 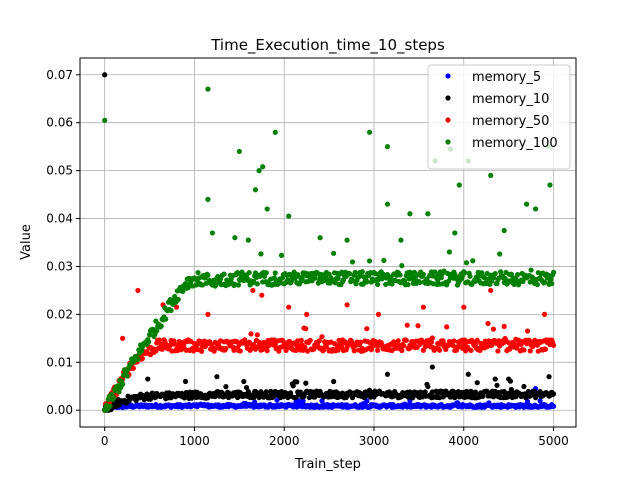 What do you see at coordinates (327, 45) in the screenshot?
I see `chart-title: Time_Execution_time_10_steps` at bounding box center [327, 45].